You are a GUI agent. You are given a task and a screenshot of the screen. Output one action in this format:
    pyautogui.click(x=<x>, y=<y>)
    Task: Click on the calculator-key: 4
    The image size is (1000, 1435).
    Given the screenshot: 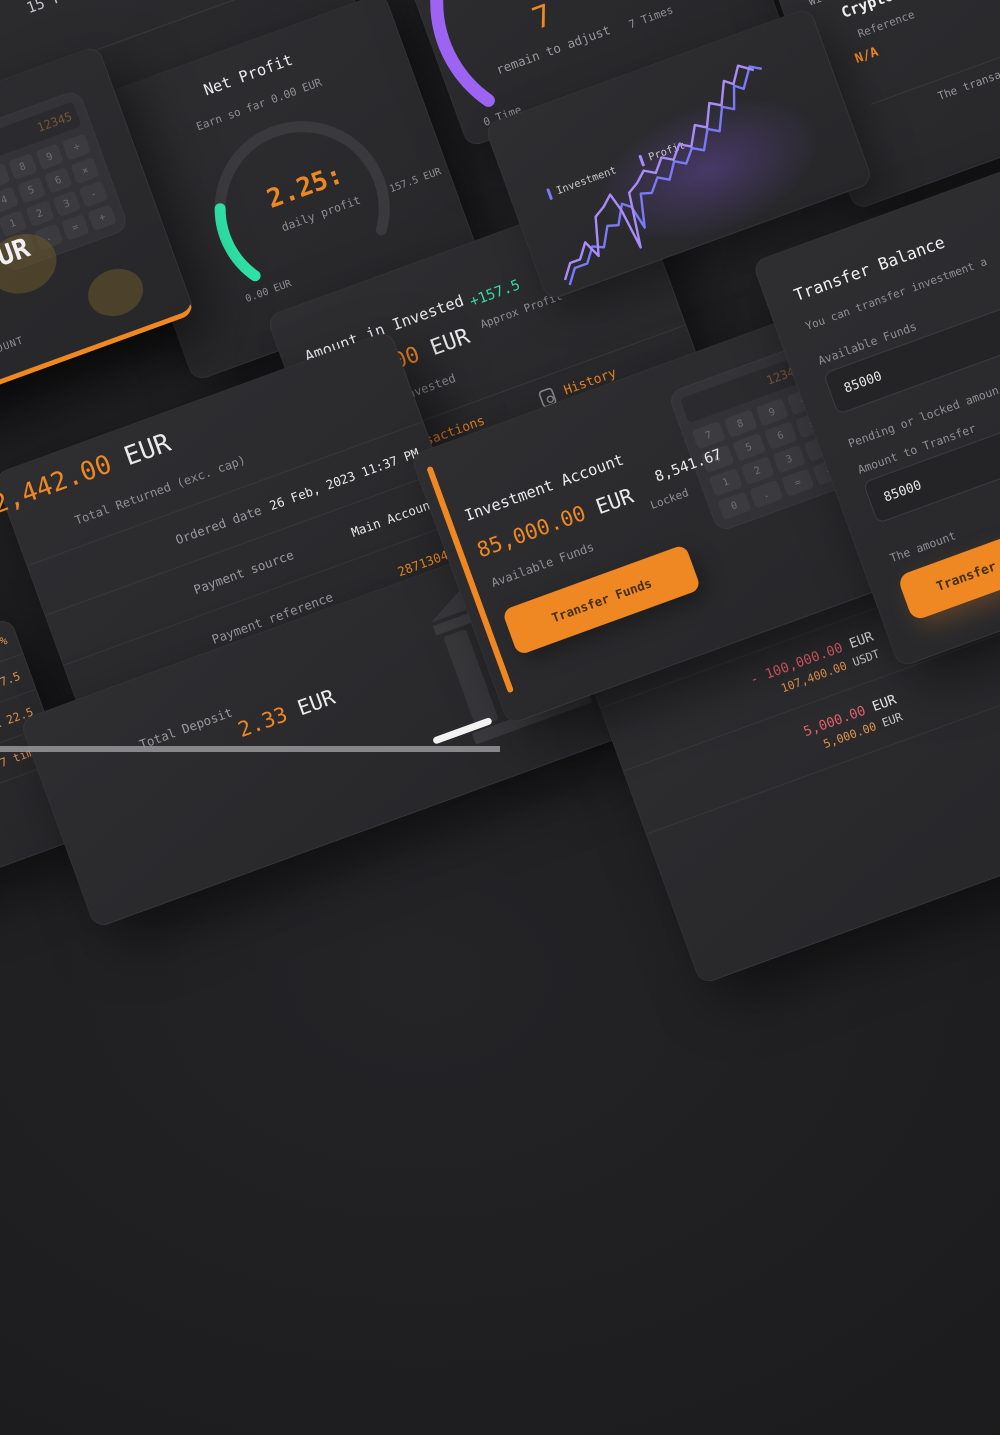 What is the action you would take?
    pyautogui.click(x=9, y=200)
    